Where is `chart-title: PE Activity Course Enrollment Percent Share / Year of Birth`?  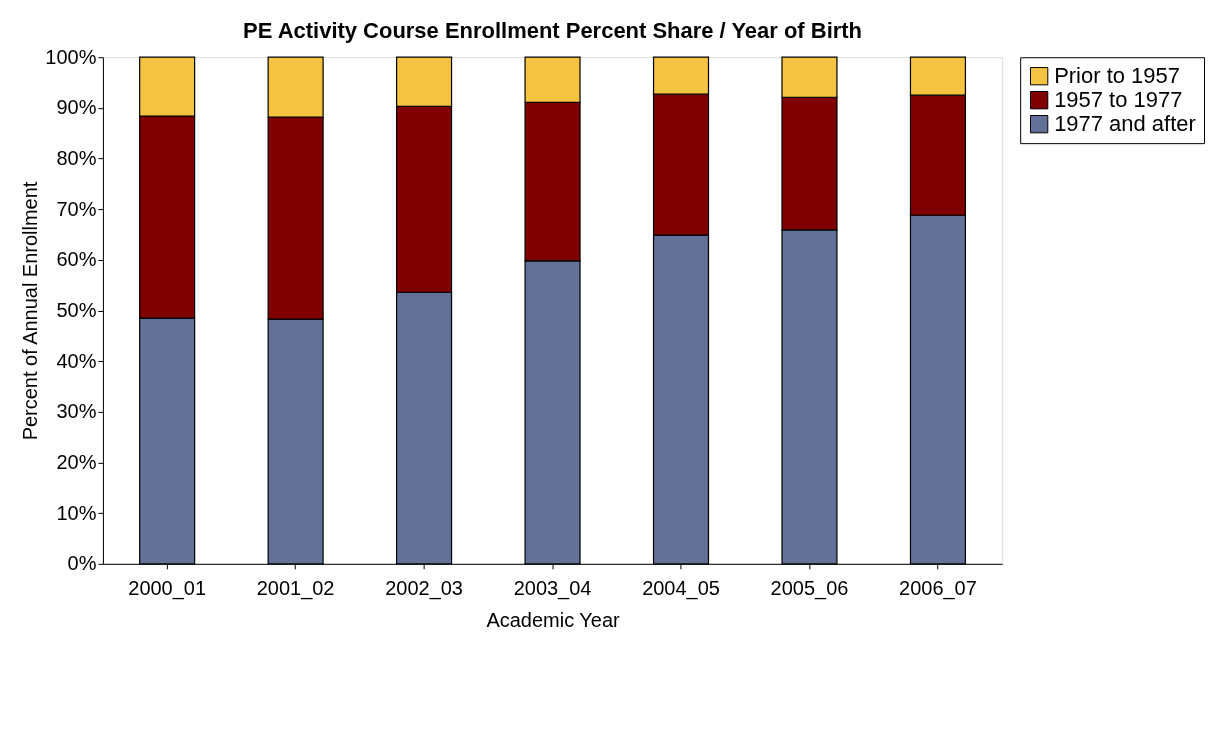 chart-title: PE Activity Course Enrollment Percent Share / Year of Birth is located at coordinates (553, 31).